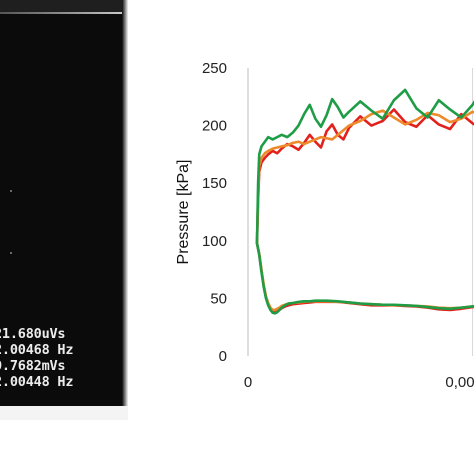 Image resolution: width=474 pixels, height=474 pixels. What do you see at coordinates (33, 334) in the screenshot?
I see `scope-readout-1: 21.680uVs` at bounding box center [33, 334].